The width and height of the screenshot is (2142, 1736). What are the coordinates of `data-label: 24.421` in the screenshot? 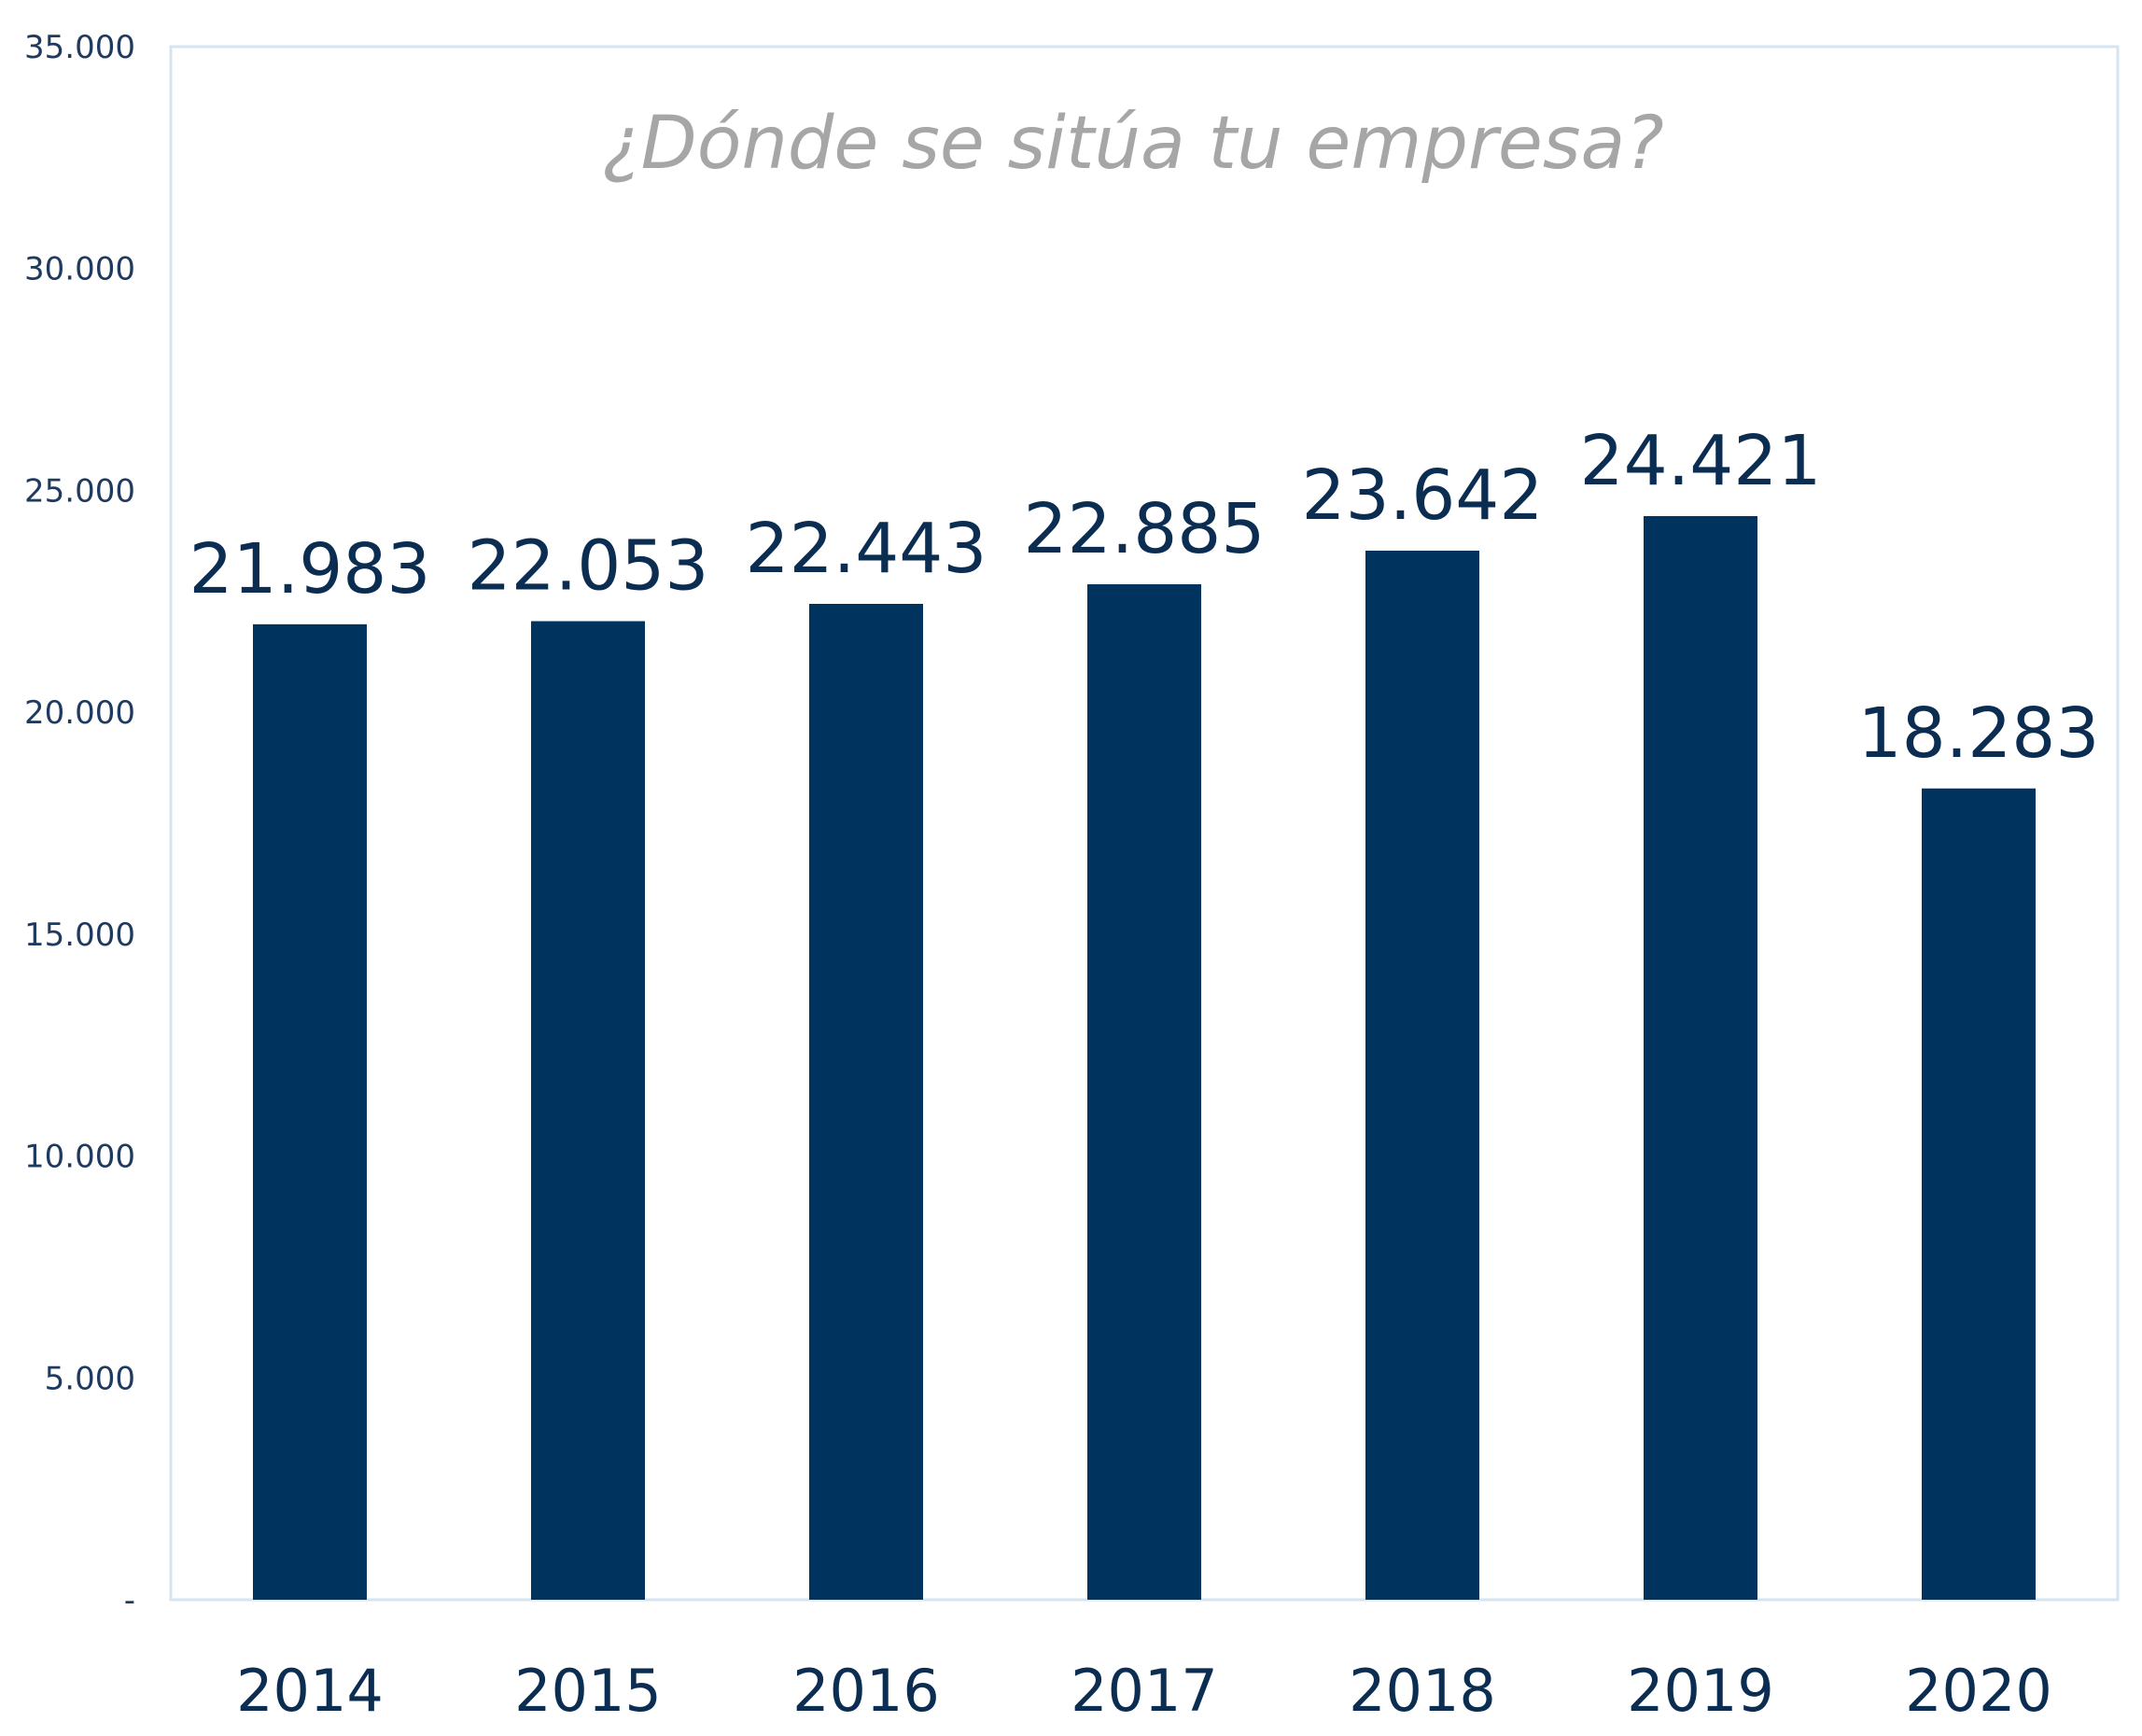 It's located at (1701, 461).